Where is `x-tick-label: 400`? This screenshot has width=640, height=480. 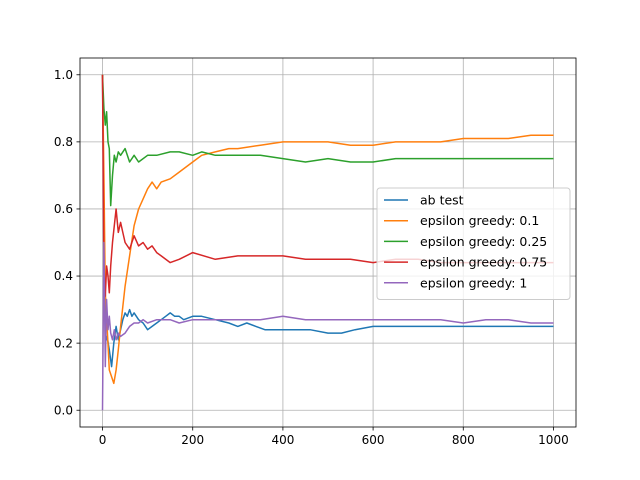
x-tick-label: 400 is located at coordinates (282, 440).